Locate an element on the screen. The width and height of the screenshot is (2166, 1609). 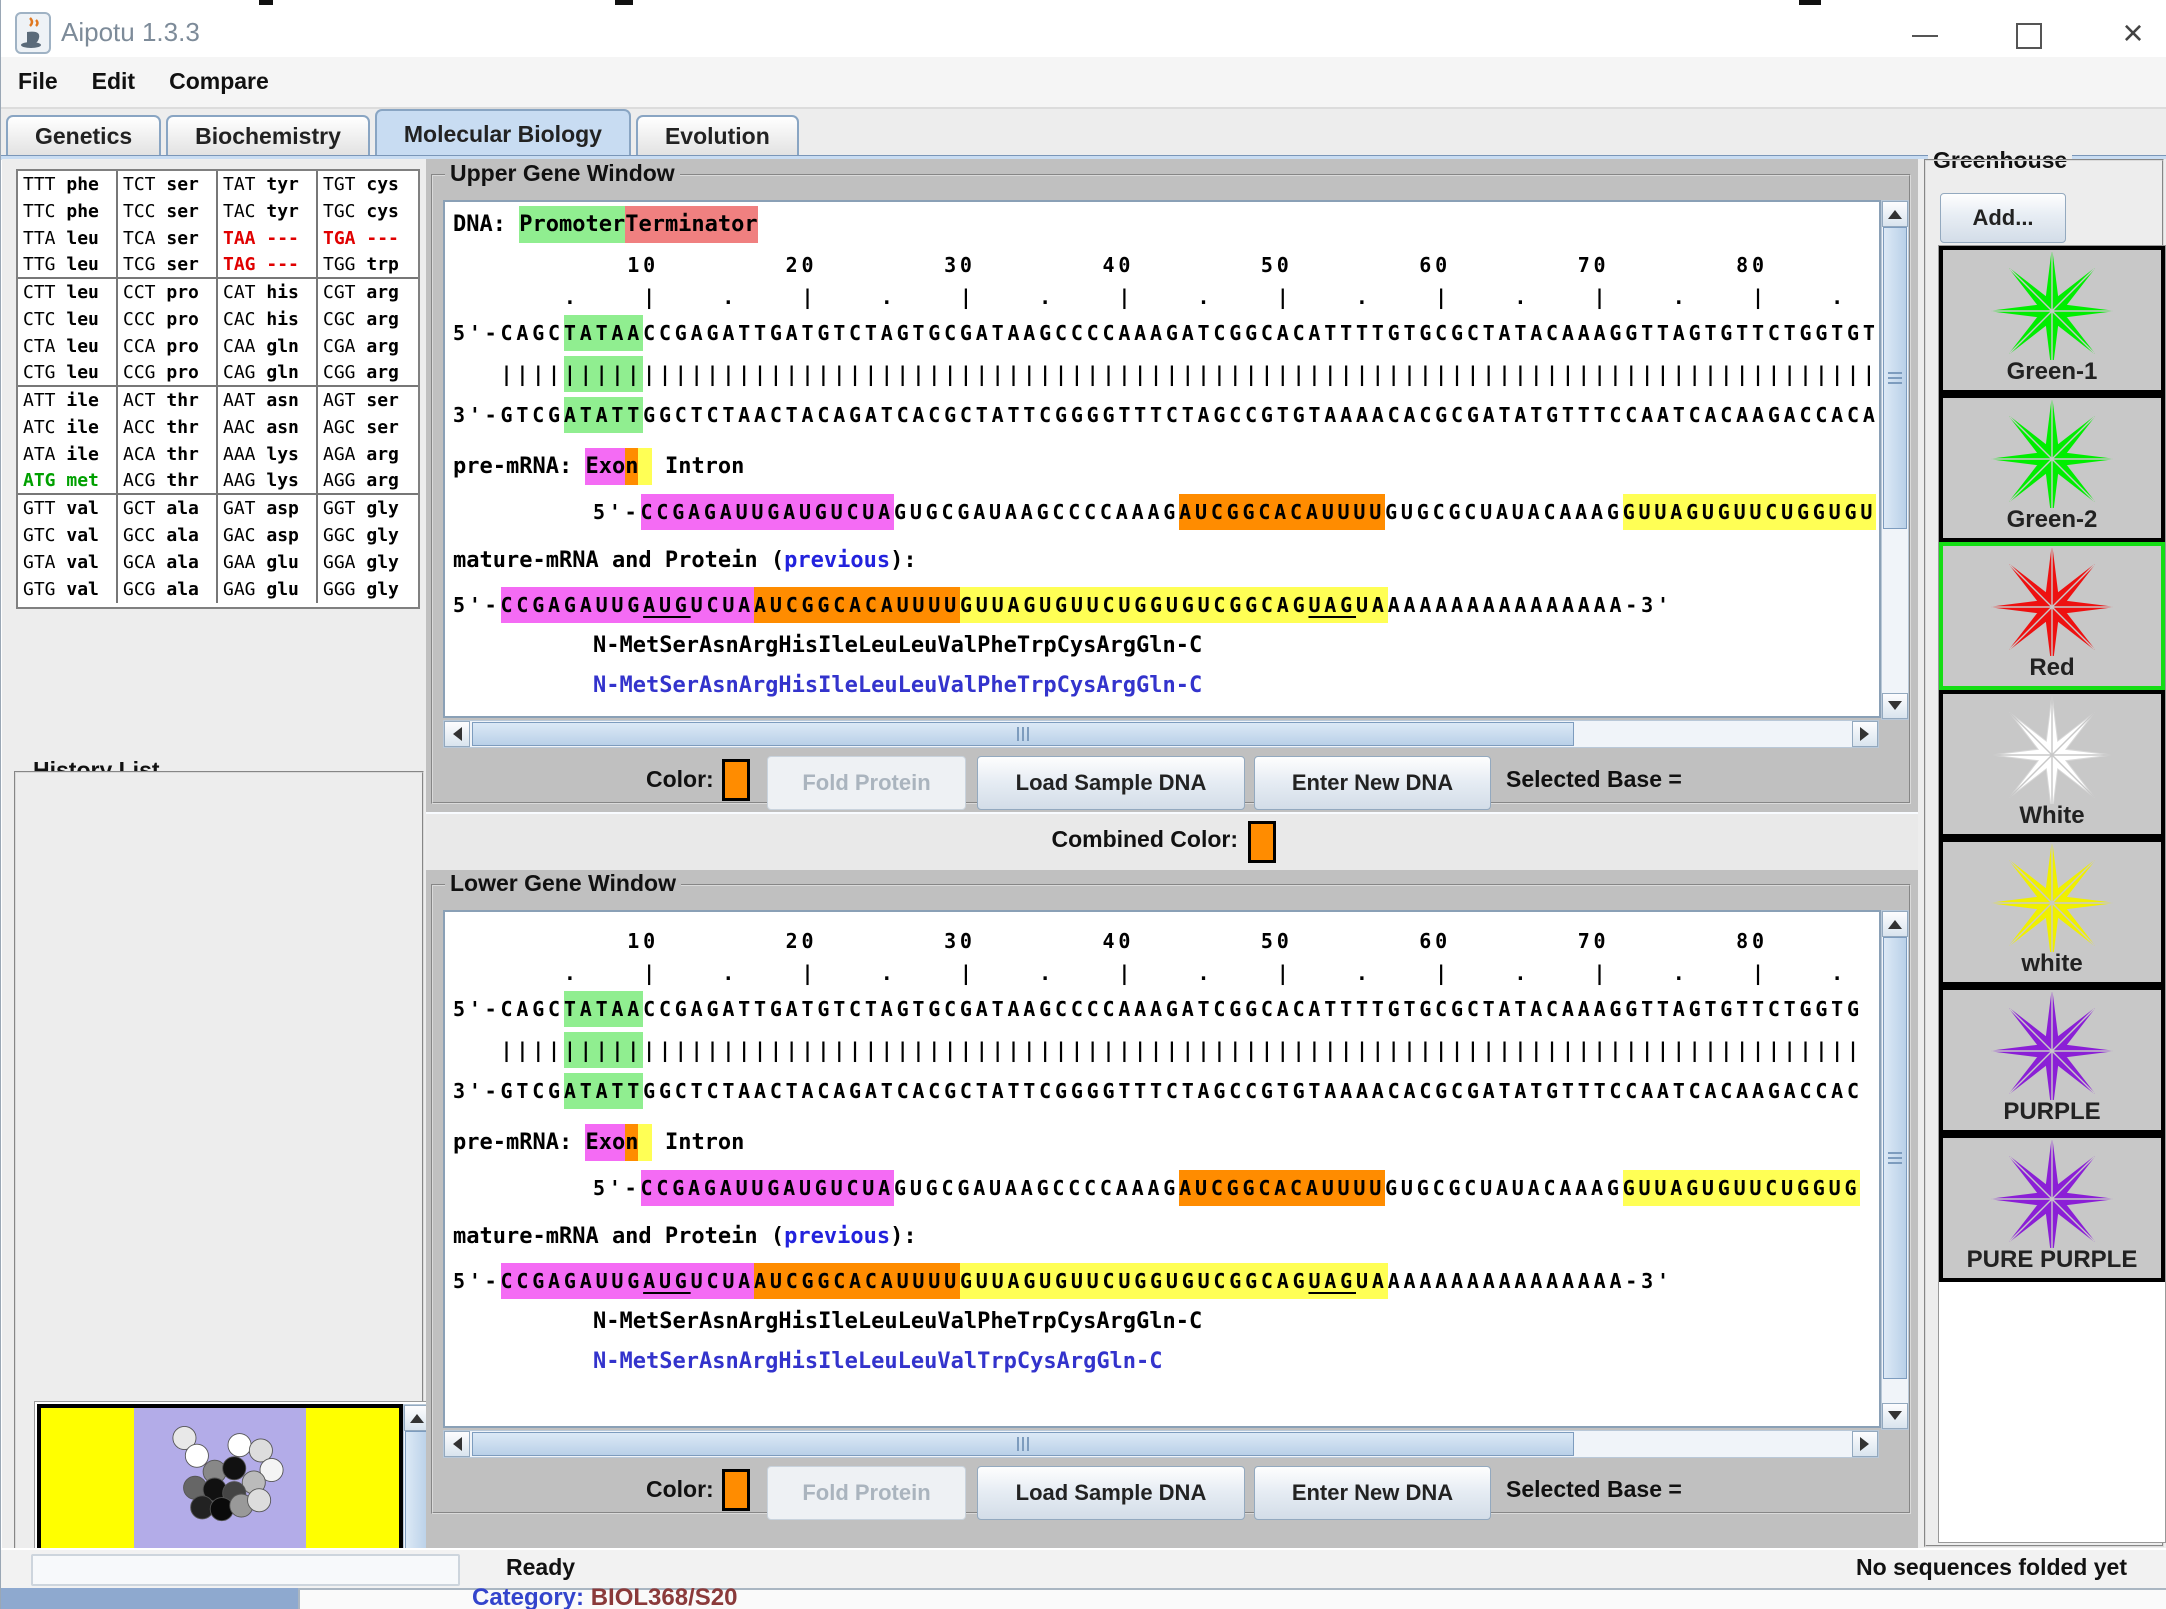
organism-label: PURE PURPLE is located at coordinates (2052, 1259).